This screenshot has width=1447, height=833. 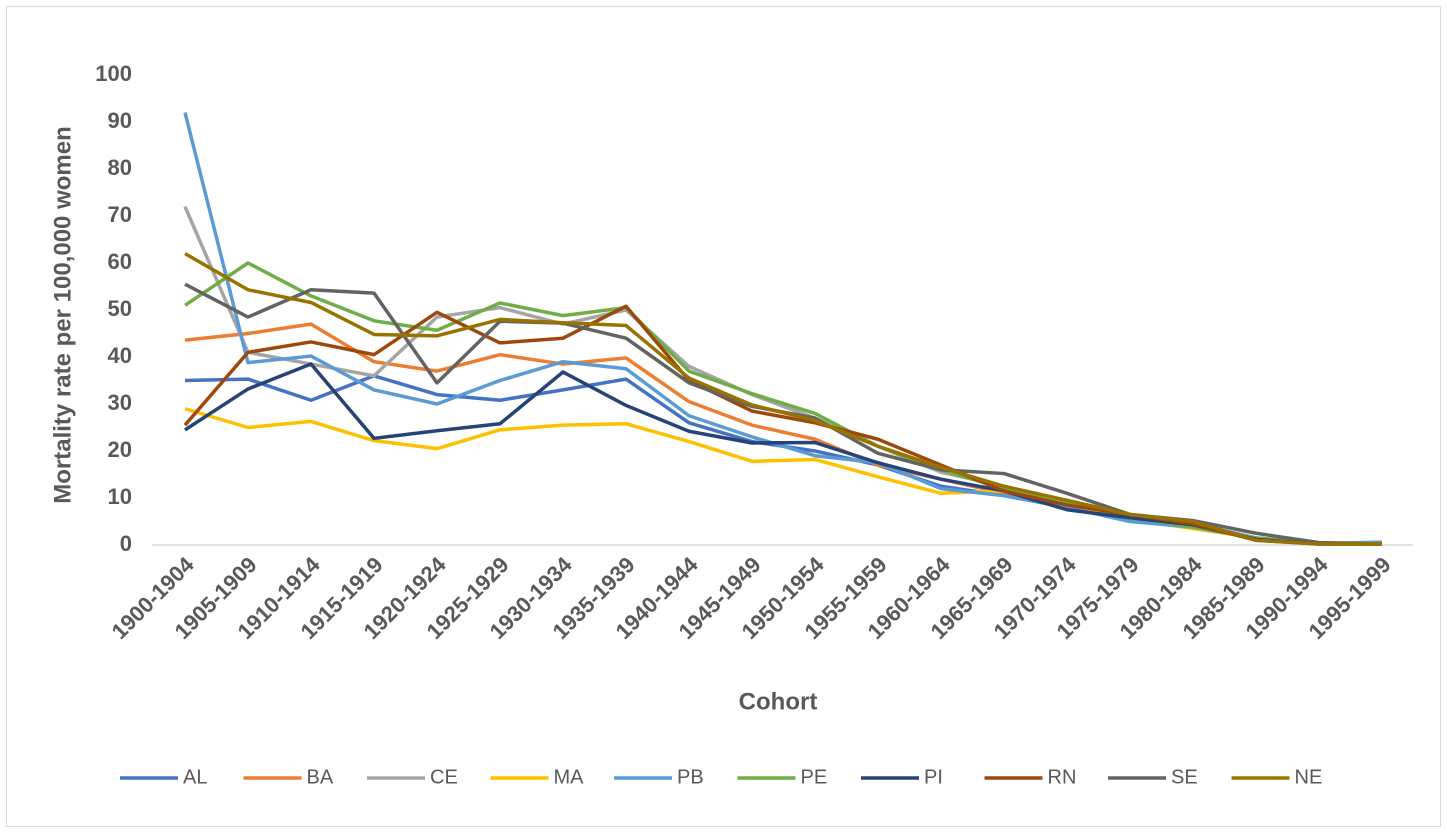 I want to click on x-axis-title: Cohort, so click(x=778, y=701).